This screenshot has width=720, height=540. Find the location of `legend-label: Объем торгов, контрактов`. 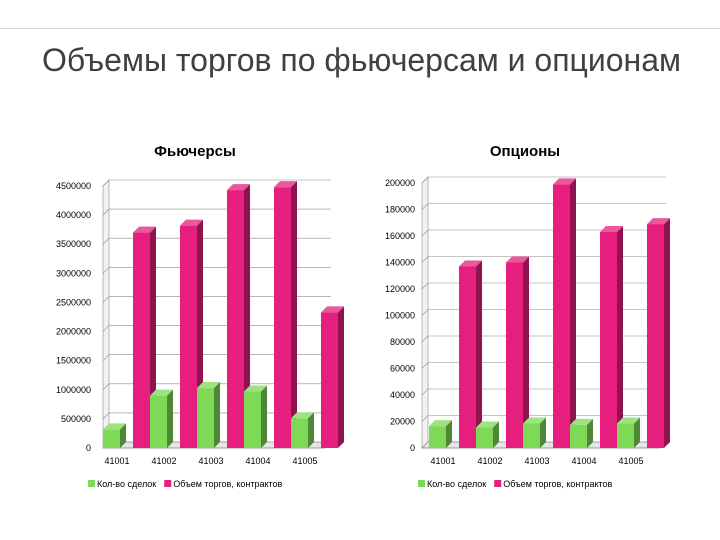

legend-label: Объем торгов, контрактов is located at coordinates (227, 484).